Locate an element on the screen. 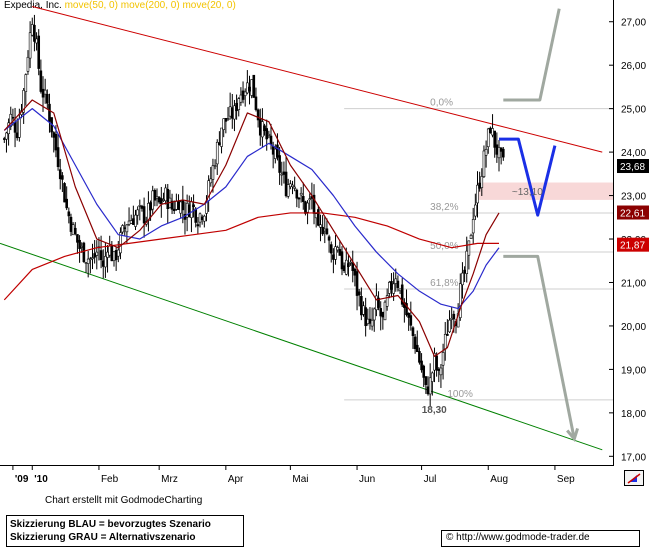  copyright-icon: © is located at coordinates (451, 537).